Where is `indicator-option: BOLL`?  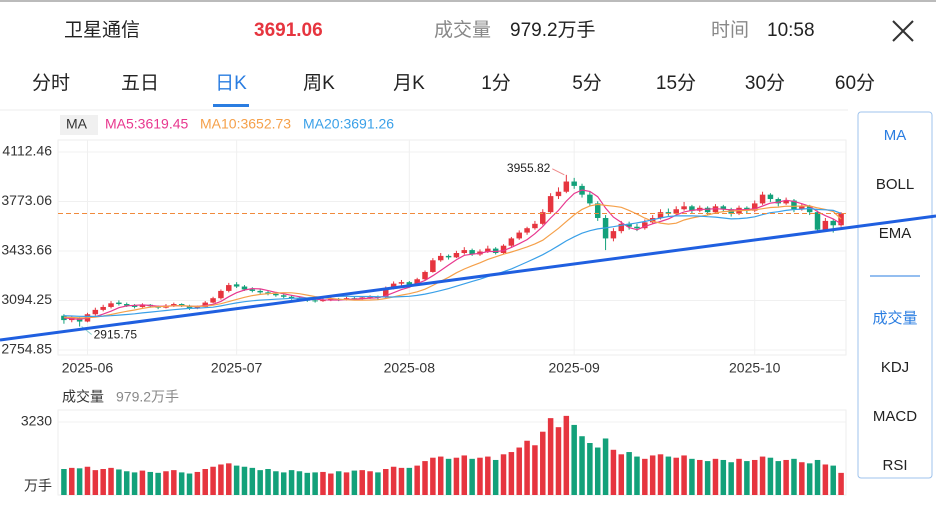 indicator-option: BOLL is located at coordinates (895, 184).